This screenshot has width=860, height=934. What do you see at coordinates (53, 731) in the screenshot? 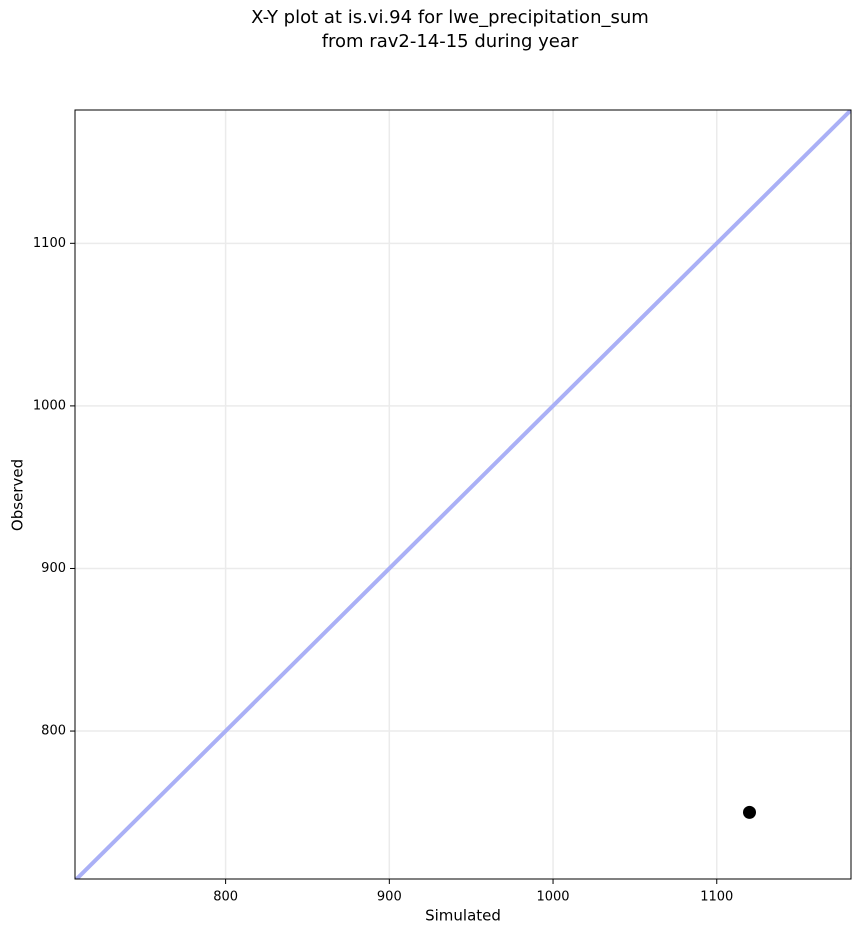
I see `y-tick-label: 800` at bounding box center [53, 731].